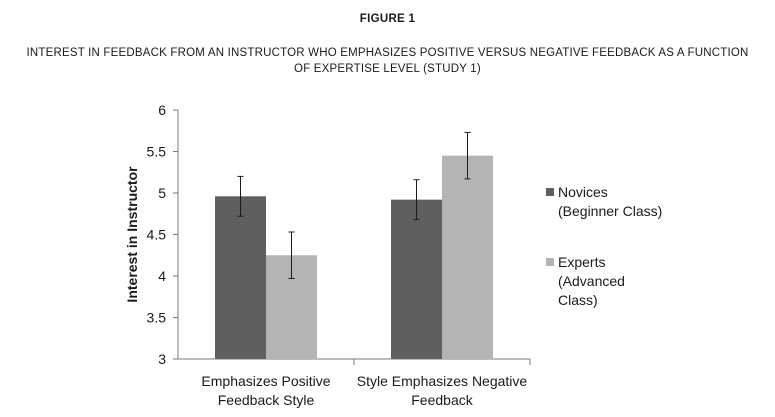 The width and height of the screenshot is (775, 417). What do you see at coordinates (162, 359) in the screenshot?
I see `y-tick-label: 3` at bounding box center [162, 359].